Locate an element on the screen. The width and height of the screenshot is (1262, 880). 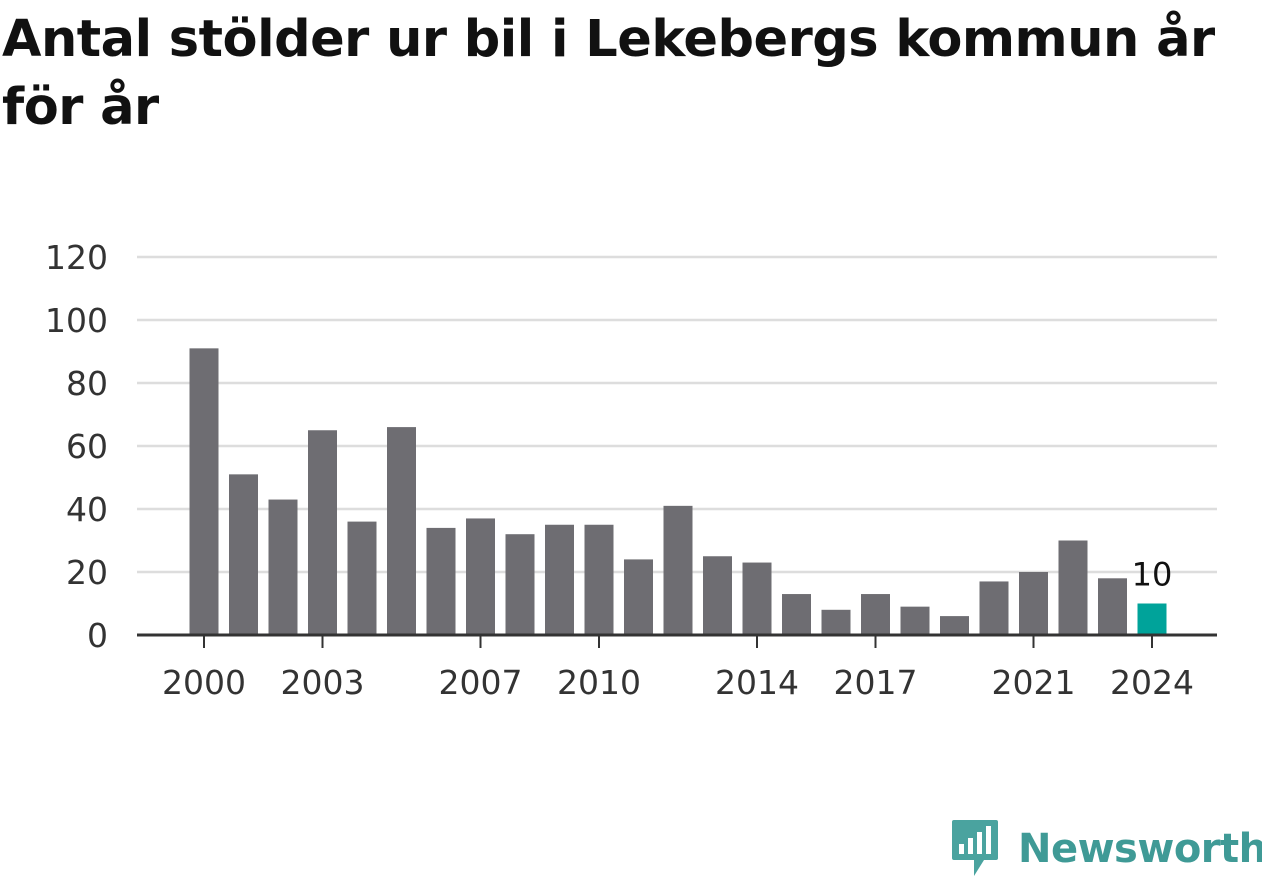
bar-2017 is located at coordinates (875, 614).